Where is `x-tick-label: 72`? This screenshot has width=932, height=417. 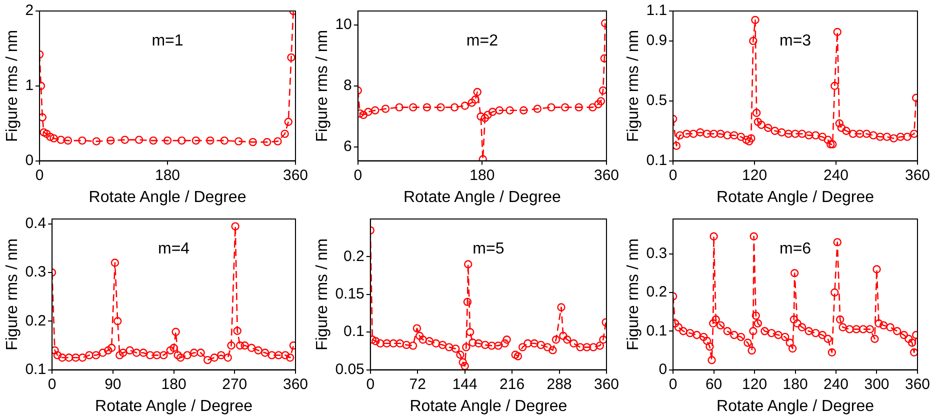
x-tick-label: 72 is located at coordinates (417, 384).